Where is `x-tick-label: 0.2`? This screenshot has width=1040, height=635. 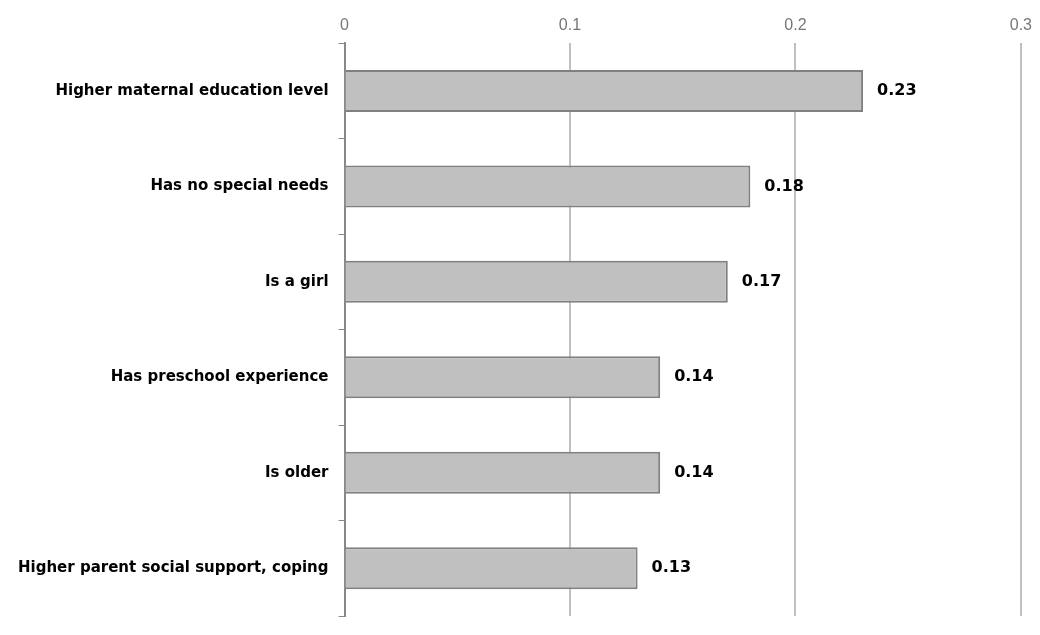 x-tick-label: 0.2 is located at coordinates (795, 25).